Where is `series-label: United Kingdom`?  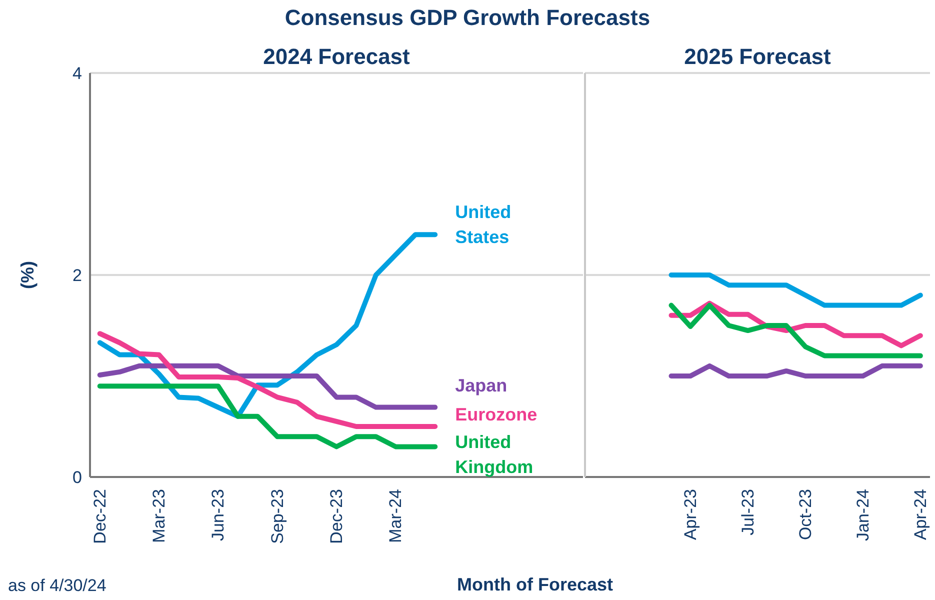 series-label: United Kingdom is located at coordinates (494, 454).